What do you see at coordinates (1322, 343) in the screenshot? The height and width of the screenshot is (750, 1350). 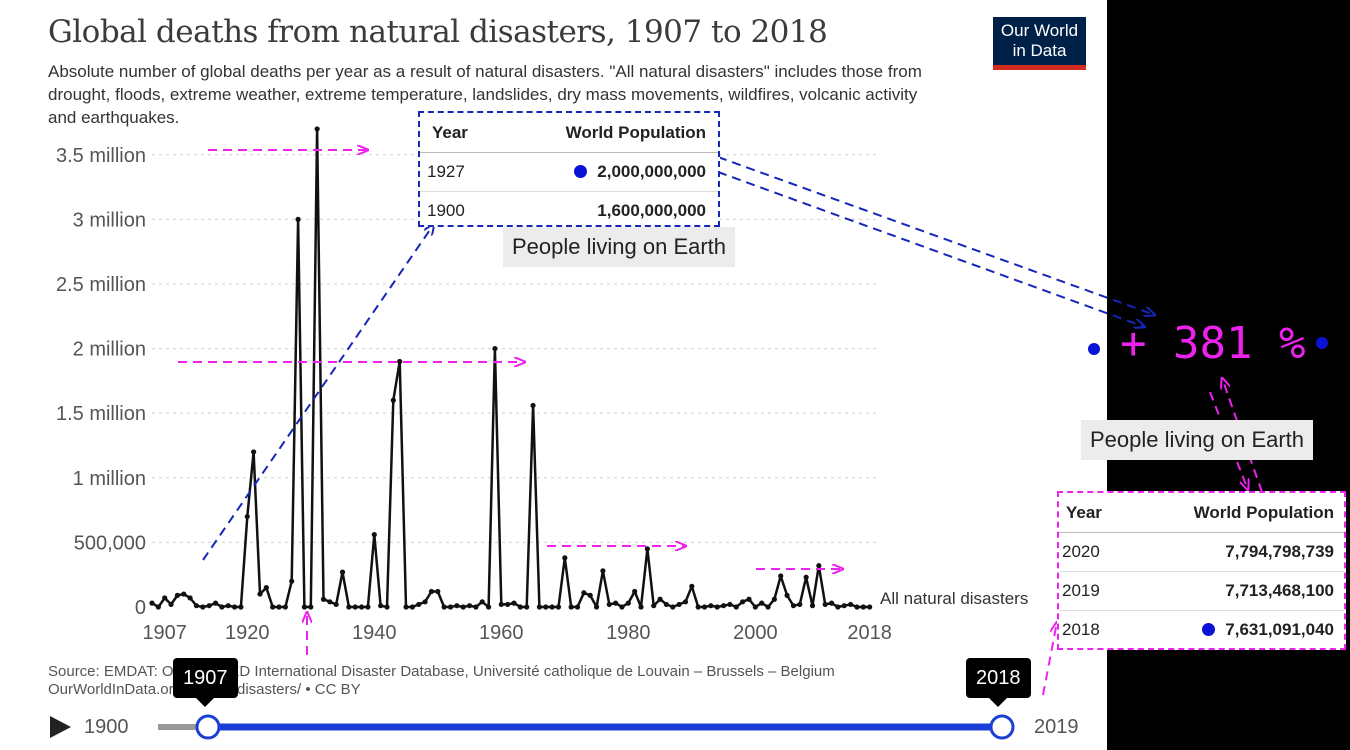 I see `pct-dot-right` at bounding box center [1322, 343].